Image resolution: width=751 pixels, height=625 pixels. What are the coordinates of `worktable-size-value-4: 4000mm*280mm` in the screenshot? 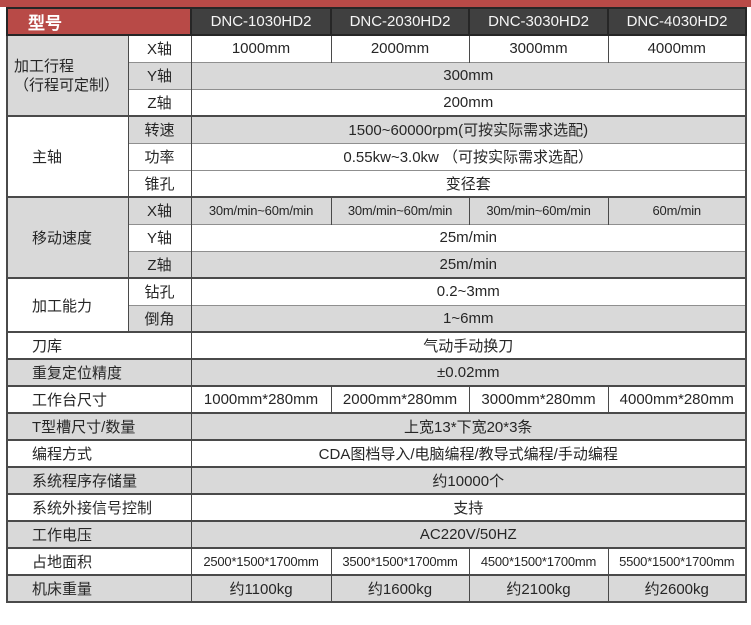 It's located at (677, 399).